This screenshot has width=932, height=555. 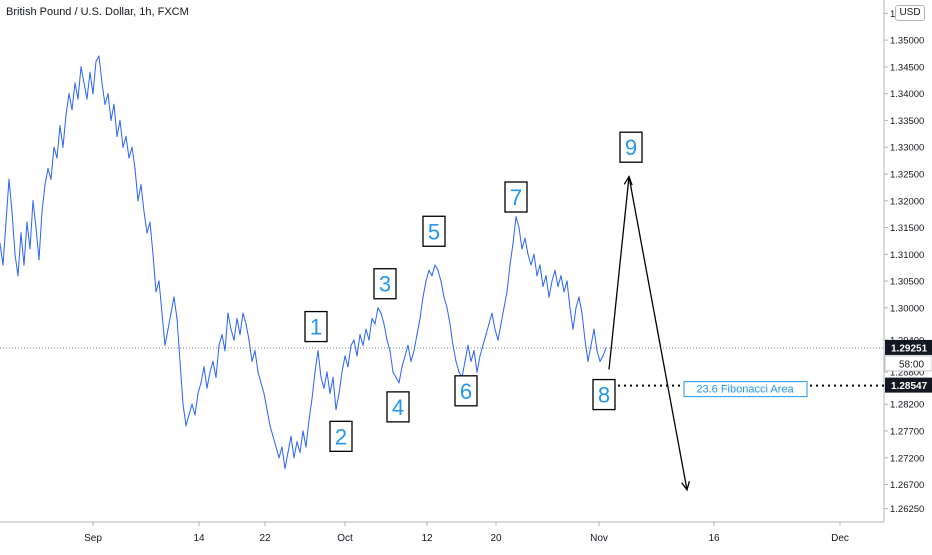 I want to click on fibonacci-label: 23.6 Fibonacci Area, so click(x=745, y=390).